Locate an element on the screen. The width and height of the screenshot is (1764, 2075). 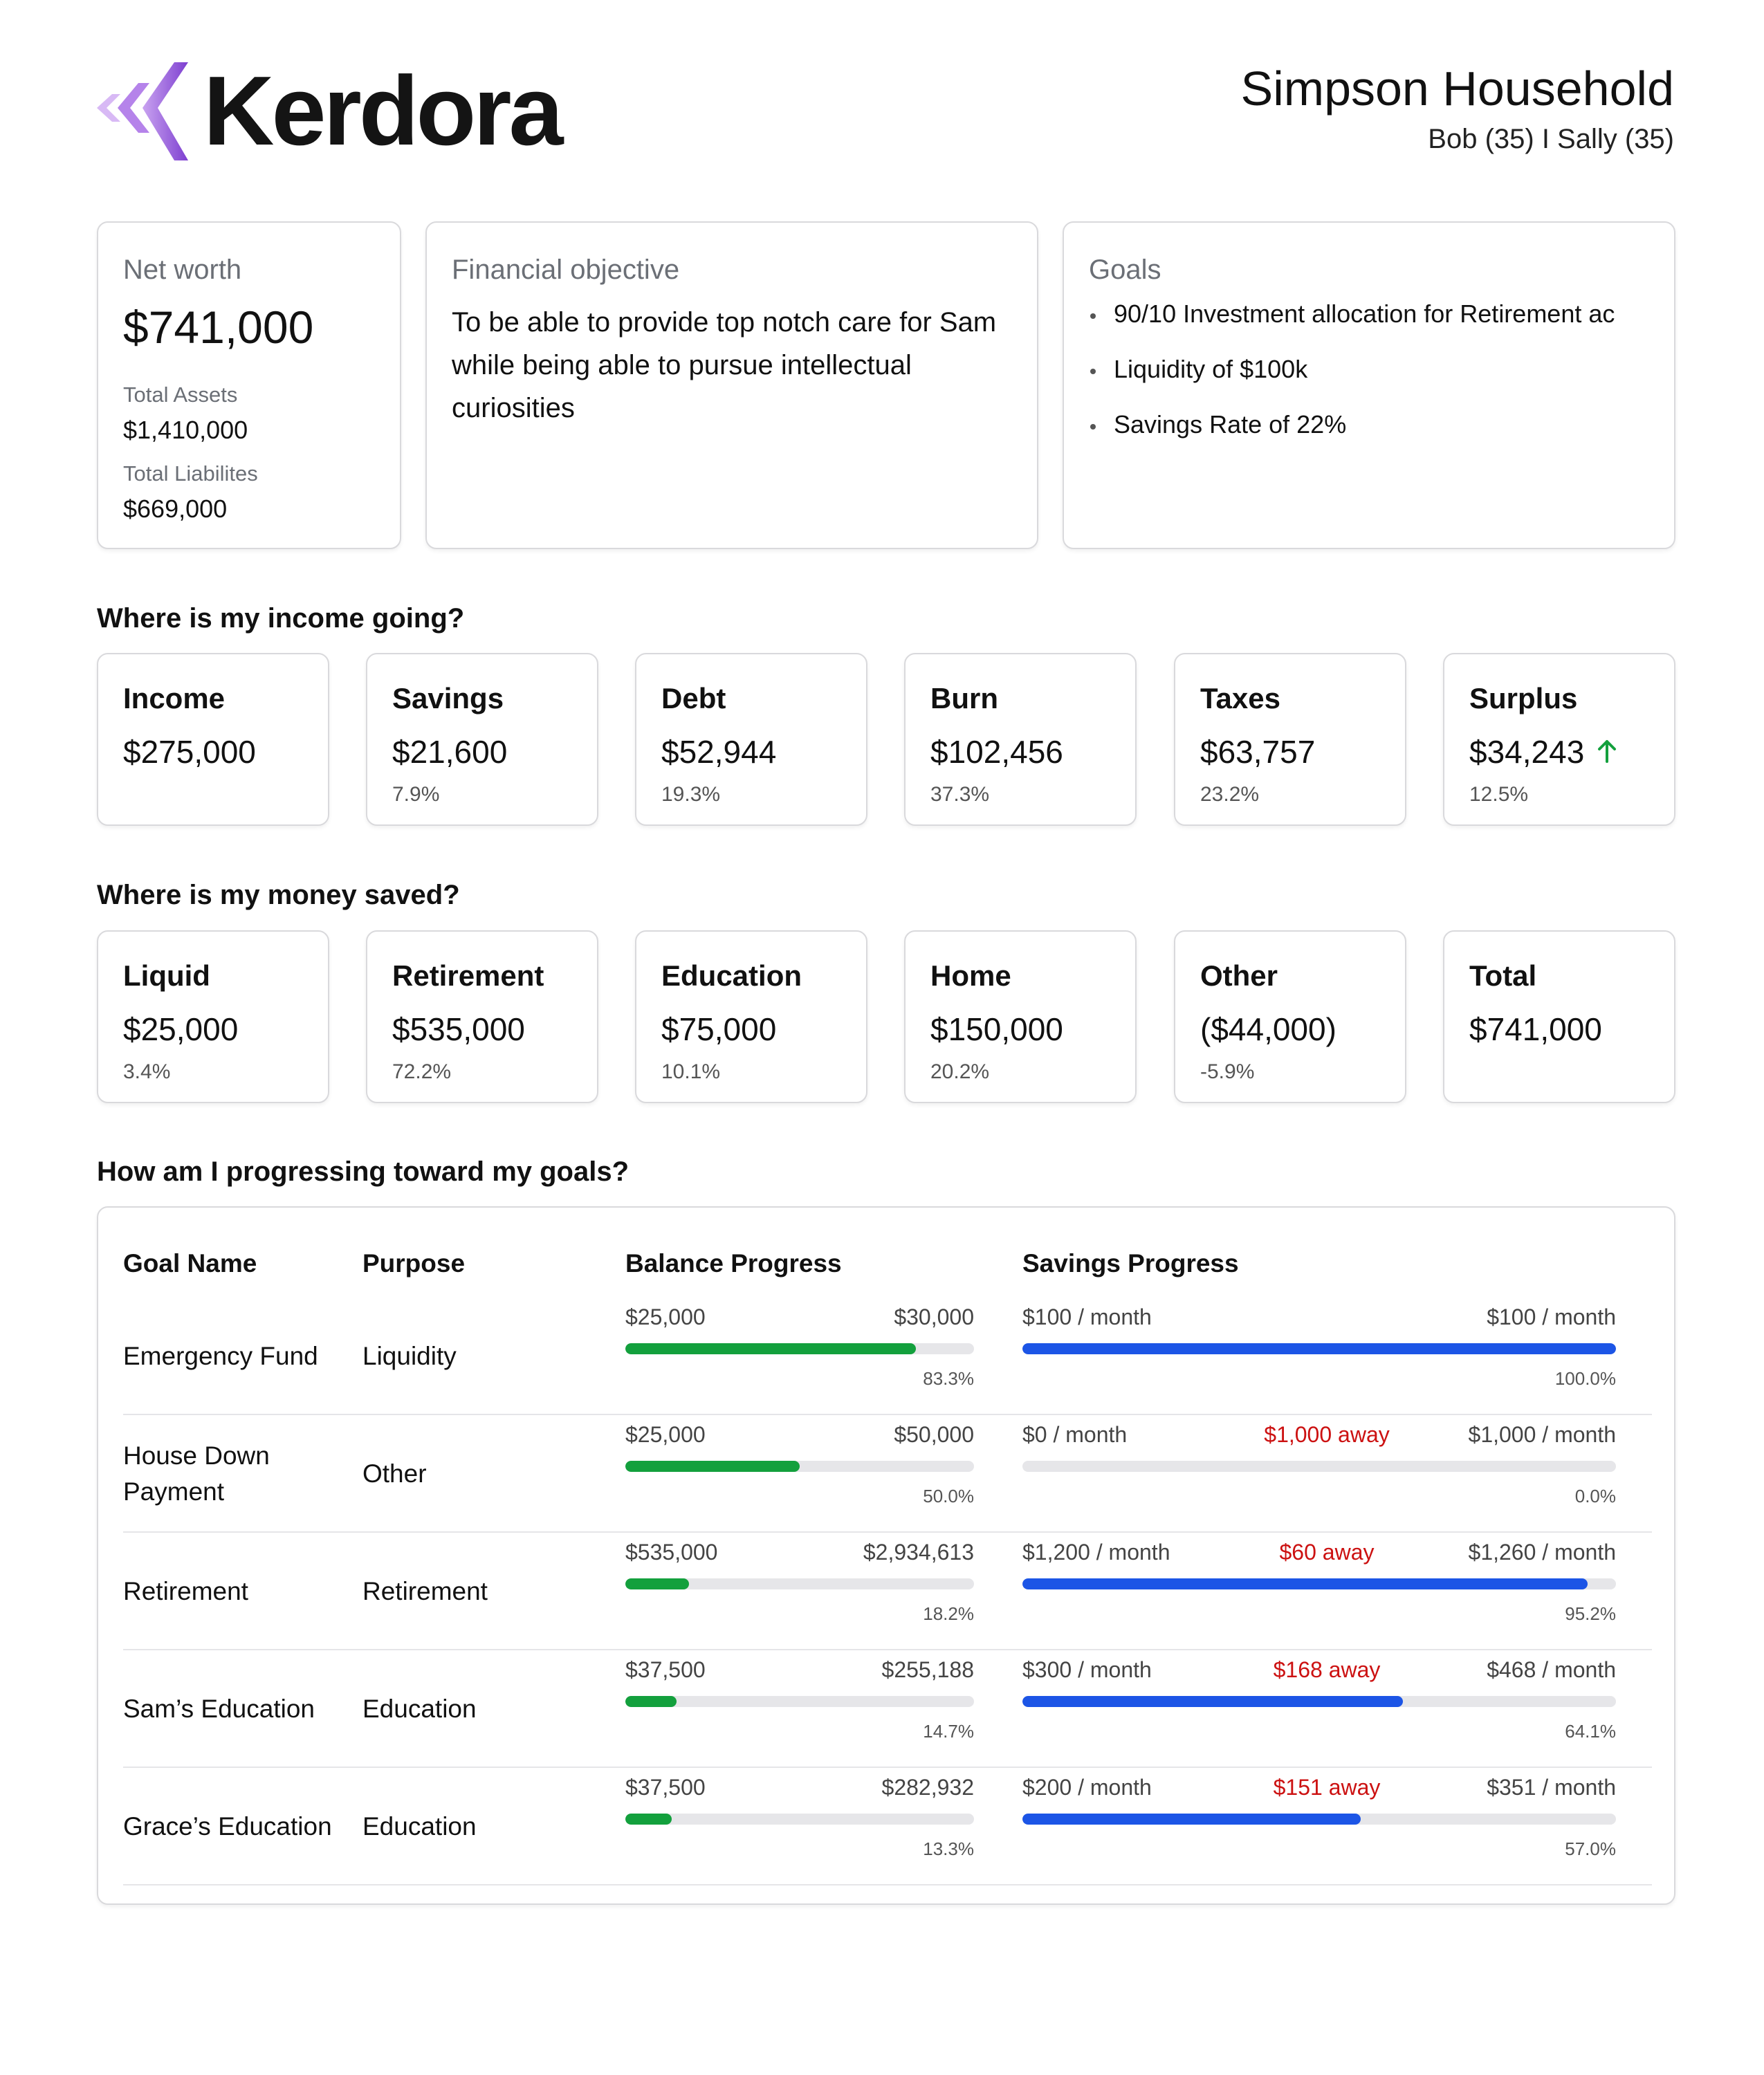
goal-item: Liquidity of $100k is located at coordinates (1369, 369).